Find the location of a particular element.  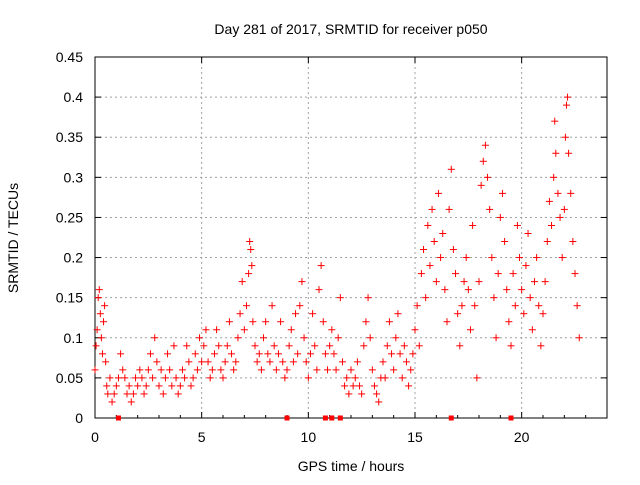

y-tick-label-0: 0 is located at coordinates (79, 418).